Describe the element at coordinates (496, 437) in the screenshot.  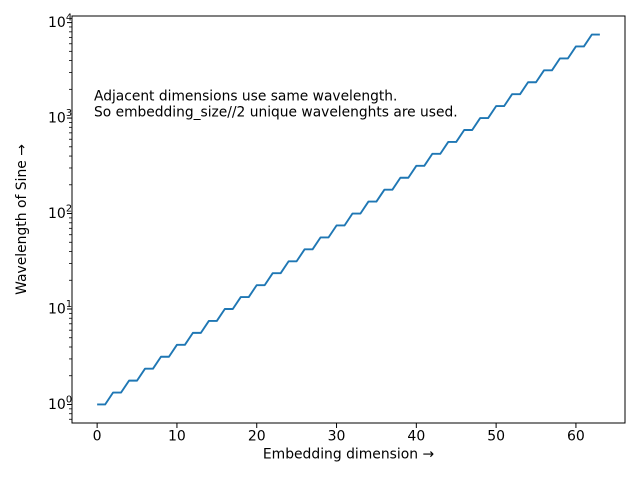
I see `x-tick-label: 50` at that location.